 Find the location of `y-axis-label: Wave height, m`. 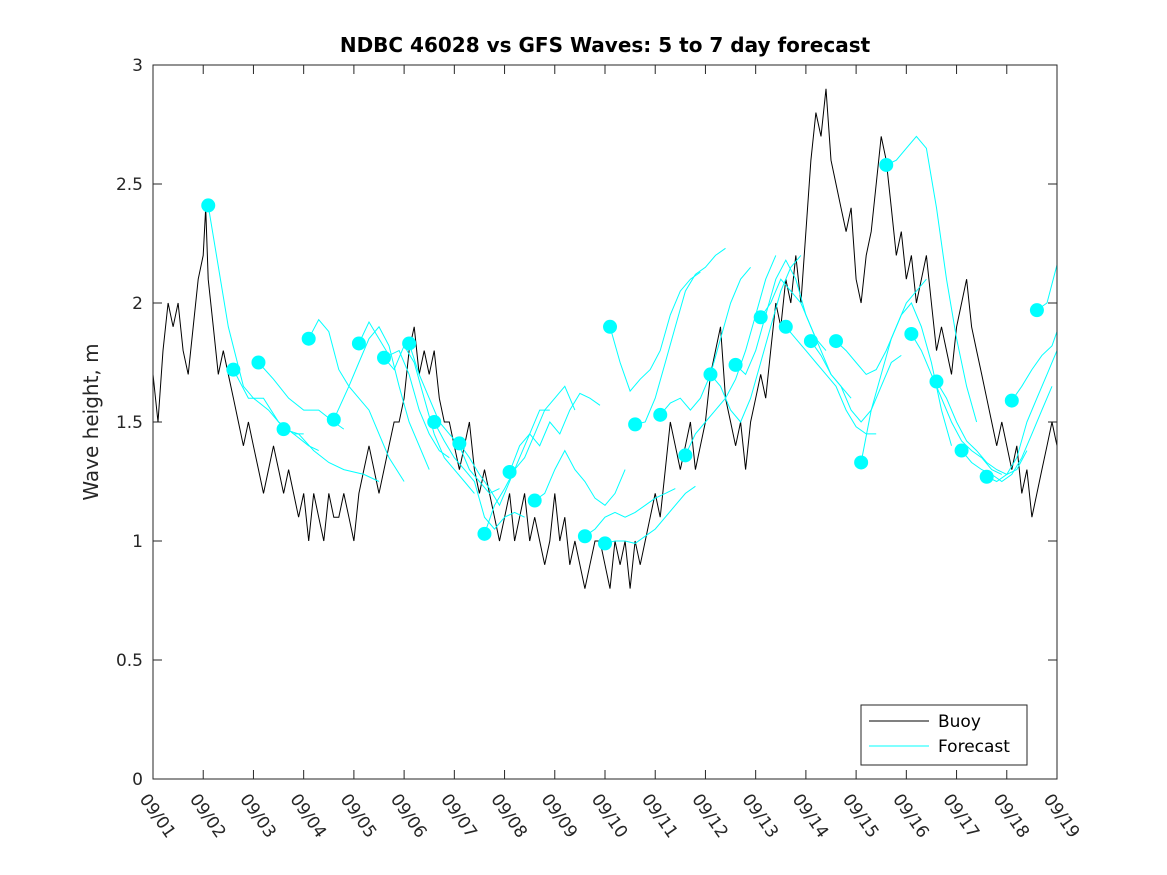

y-axis-label: Wave height, m is located at coordinates (91, 421).